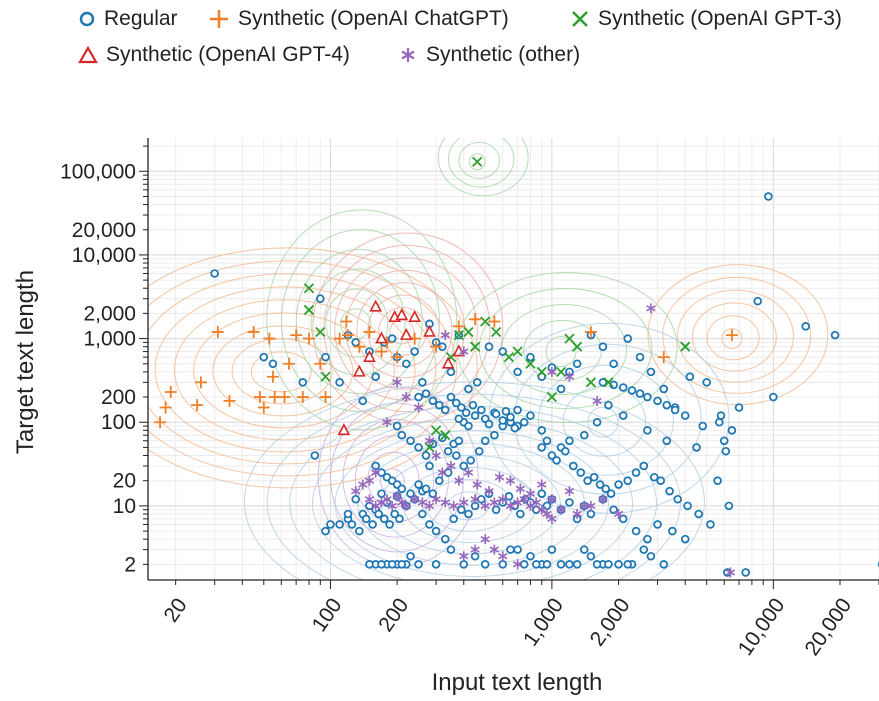 The image size is (879, 701). What do you see at coordinates (327, 615) in the screenshot?
I see `x-tick-label: 100` at bounding box center [327, 615].